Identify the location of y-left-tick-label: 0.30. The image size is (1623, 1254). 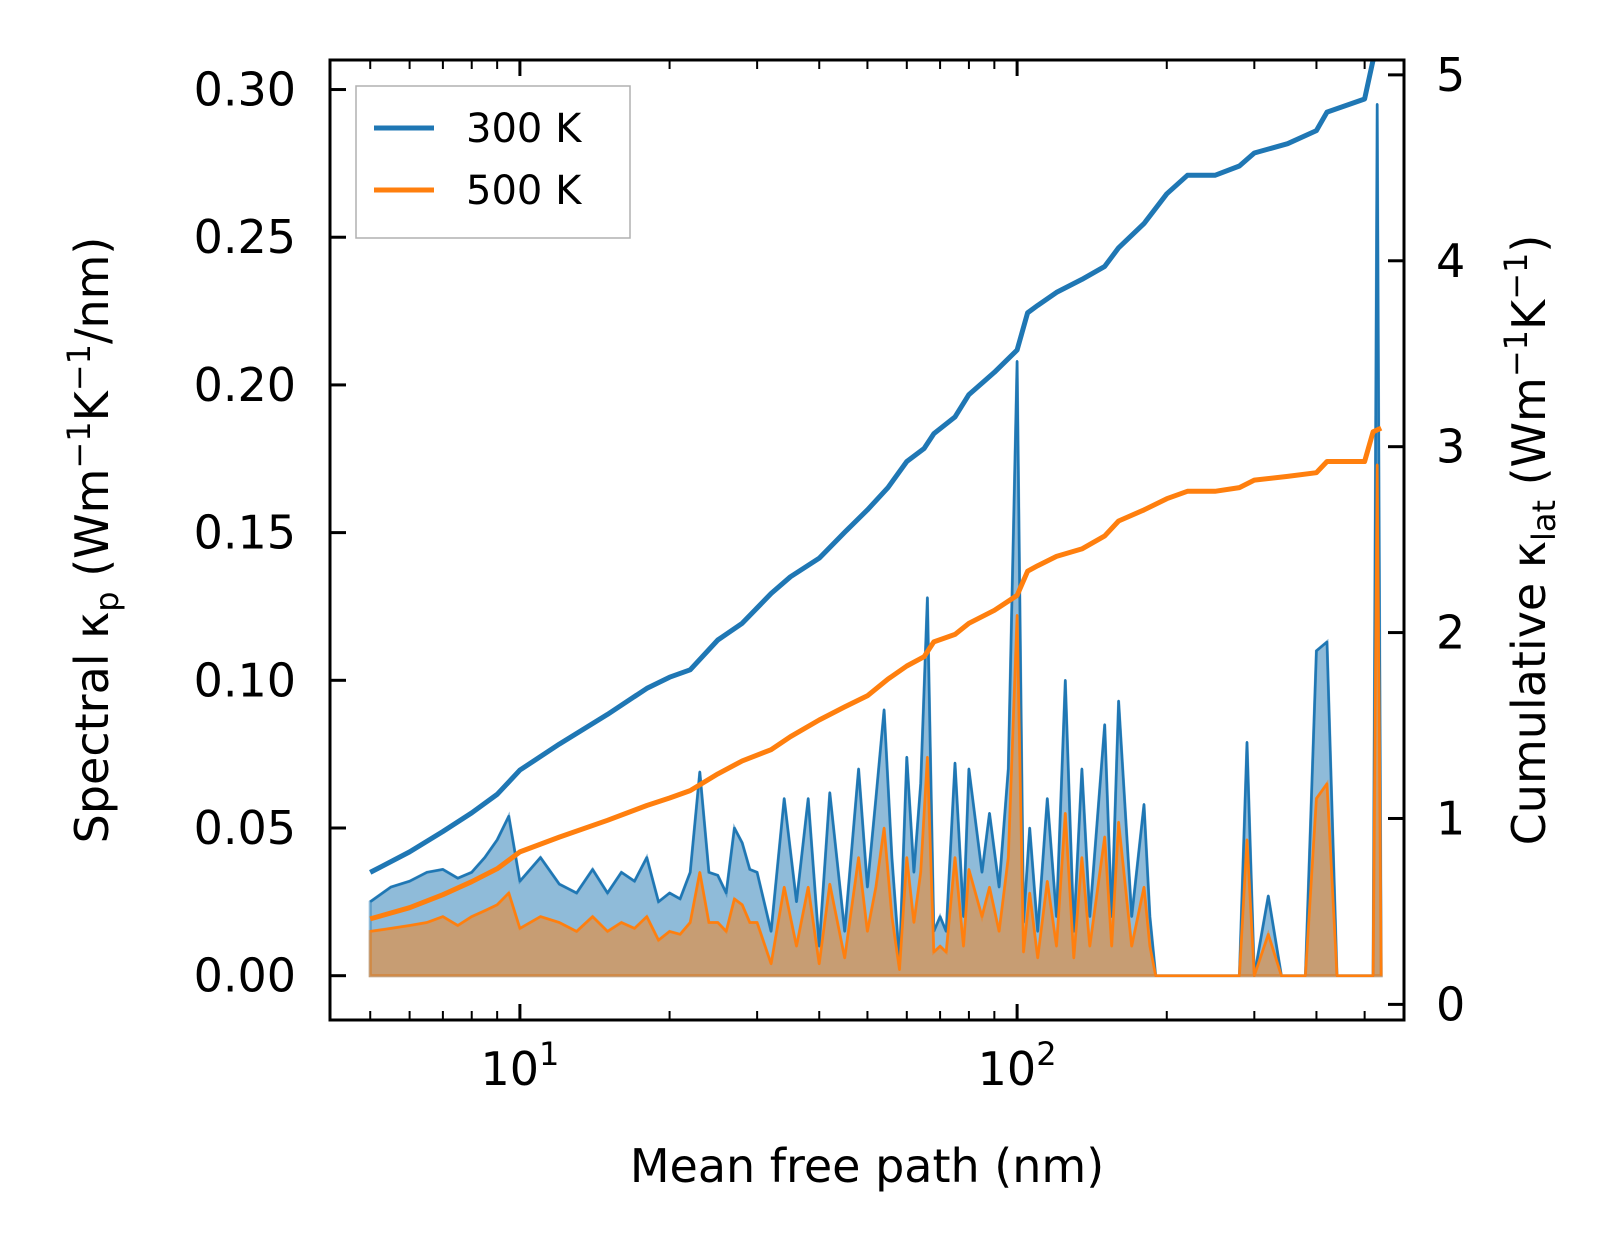
(245, 90).